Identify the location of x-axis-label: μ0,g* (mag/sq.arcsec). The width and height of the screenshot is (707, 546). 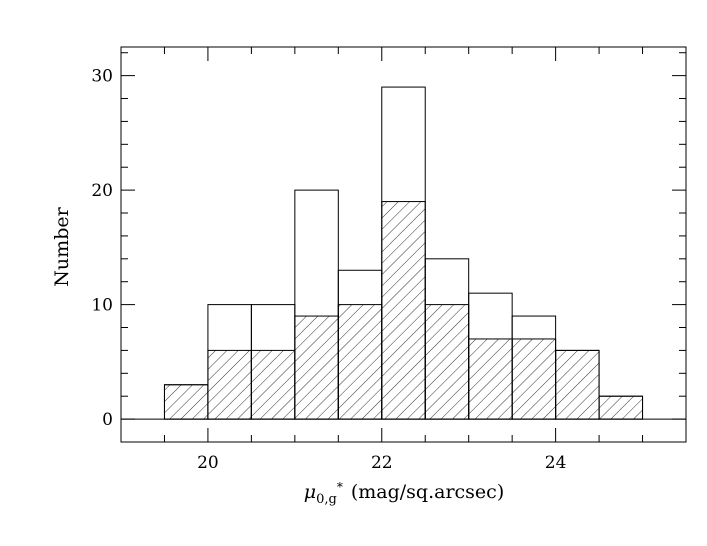
(404, 493).